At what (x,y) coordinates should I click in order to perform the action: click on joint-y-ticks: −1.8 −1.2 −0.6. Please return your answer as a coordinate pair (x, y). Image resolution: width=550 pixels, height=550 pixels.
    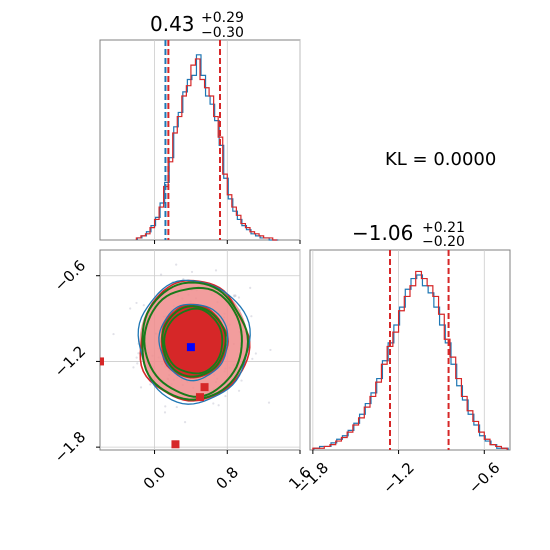
    Looking at the image, I should click on (75, 361).